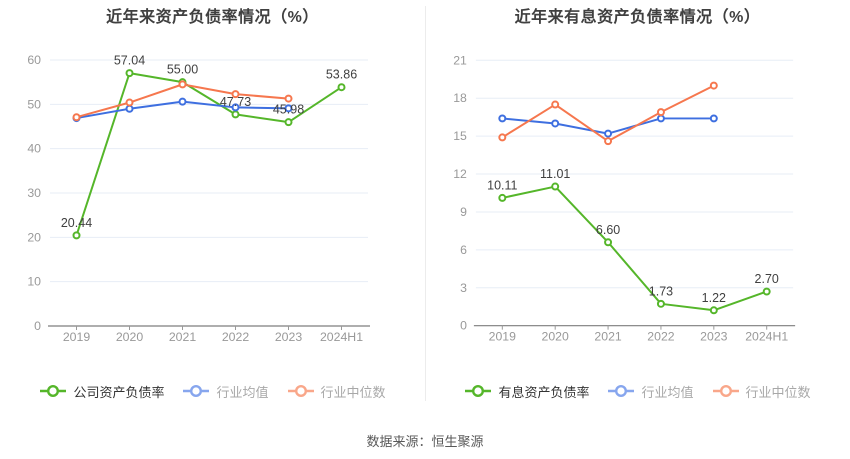  Describe the element at coordinates (713, 337) in the screenshot. I see `x-axis-tick-label: 2023` at that location.